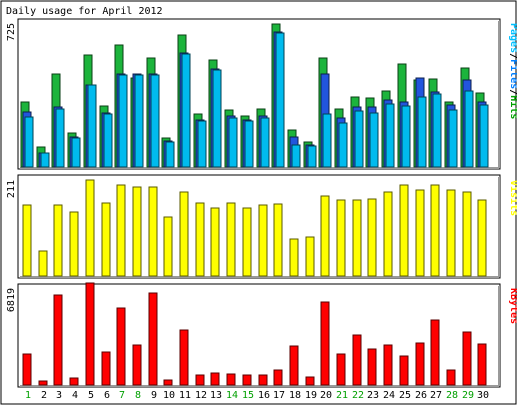 The height and width of the screenshot is (405, 517). What do you see at coordinates (358, 395) in the screenshot?
I see `day-label: 22` at bounding box center [358, 395].